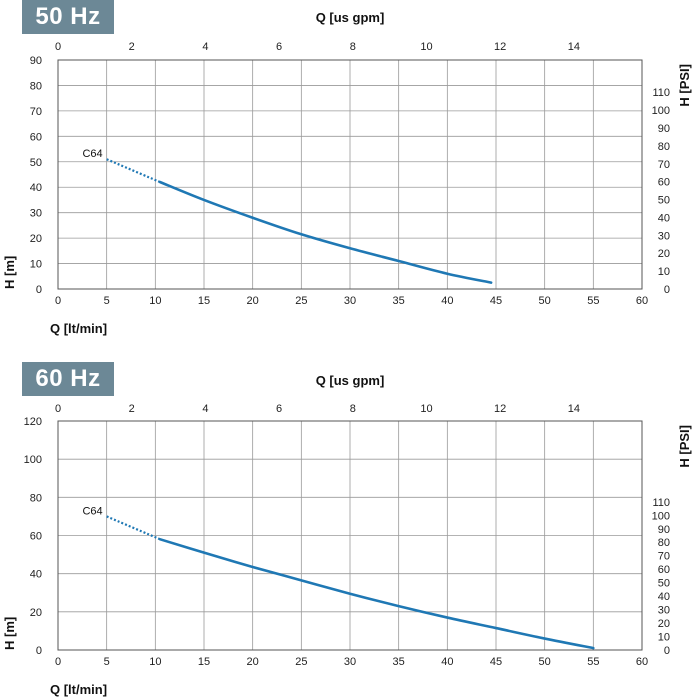 The width and height of the screenshot is (700, 700). Describe the element at coordinates (78, 328) in the screenshot. I see `x-axis-title: Q [lt/min]` at that location.